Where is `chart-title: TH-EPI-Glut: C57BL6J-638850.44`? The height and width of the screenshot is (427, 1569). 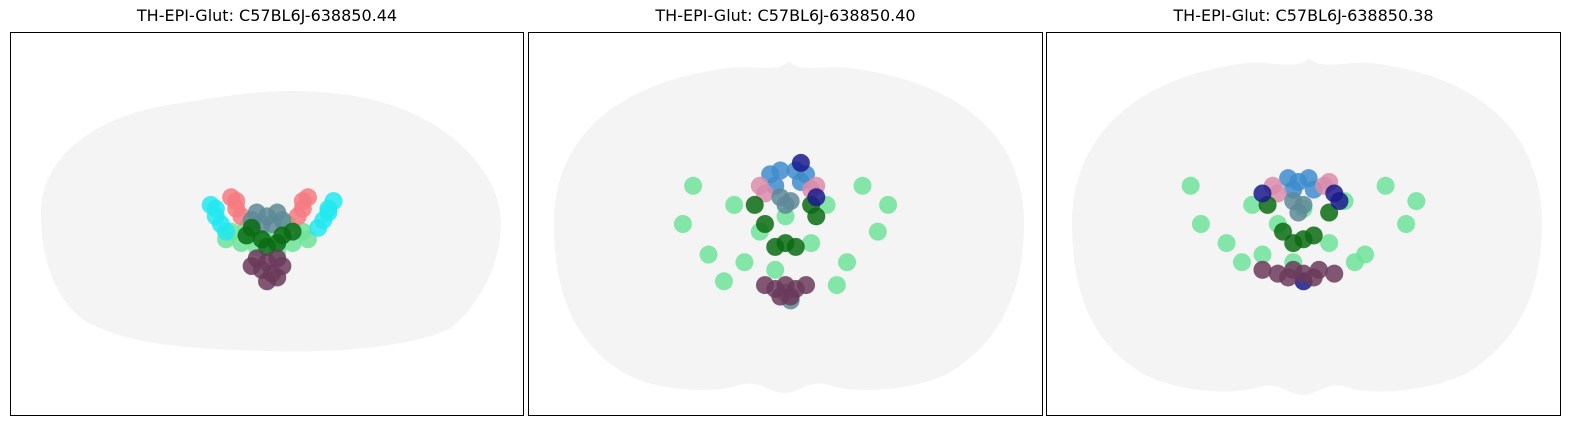 chart-title: TH-EPI-Glut: C57BL6J-638850.44 is located at coordinates (267, 15).